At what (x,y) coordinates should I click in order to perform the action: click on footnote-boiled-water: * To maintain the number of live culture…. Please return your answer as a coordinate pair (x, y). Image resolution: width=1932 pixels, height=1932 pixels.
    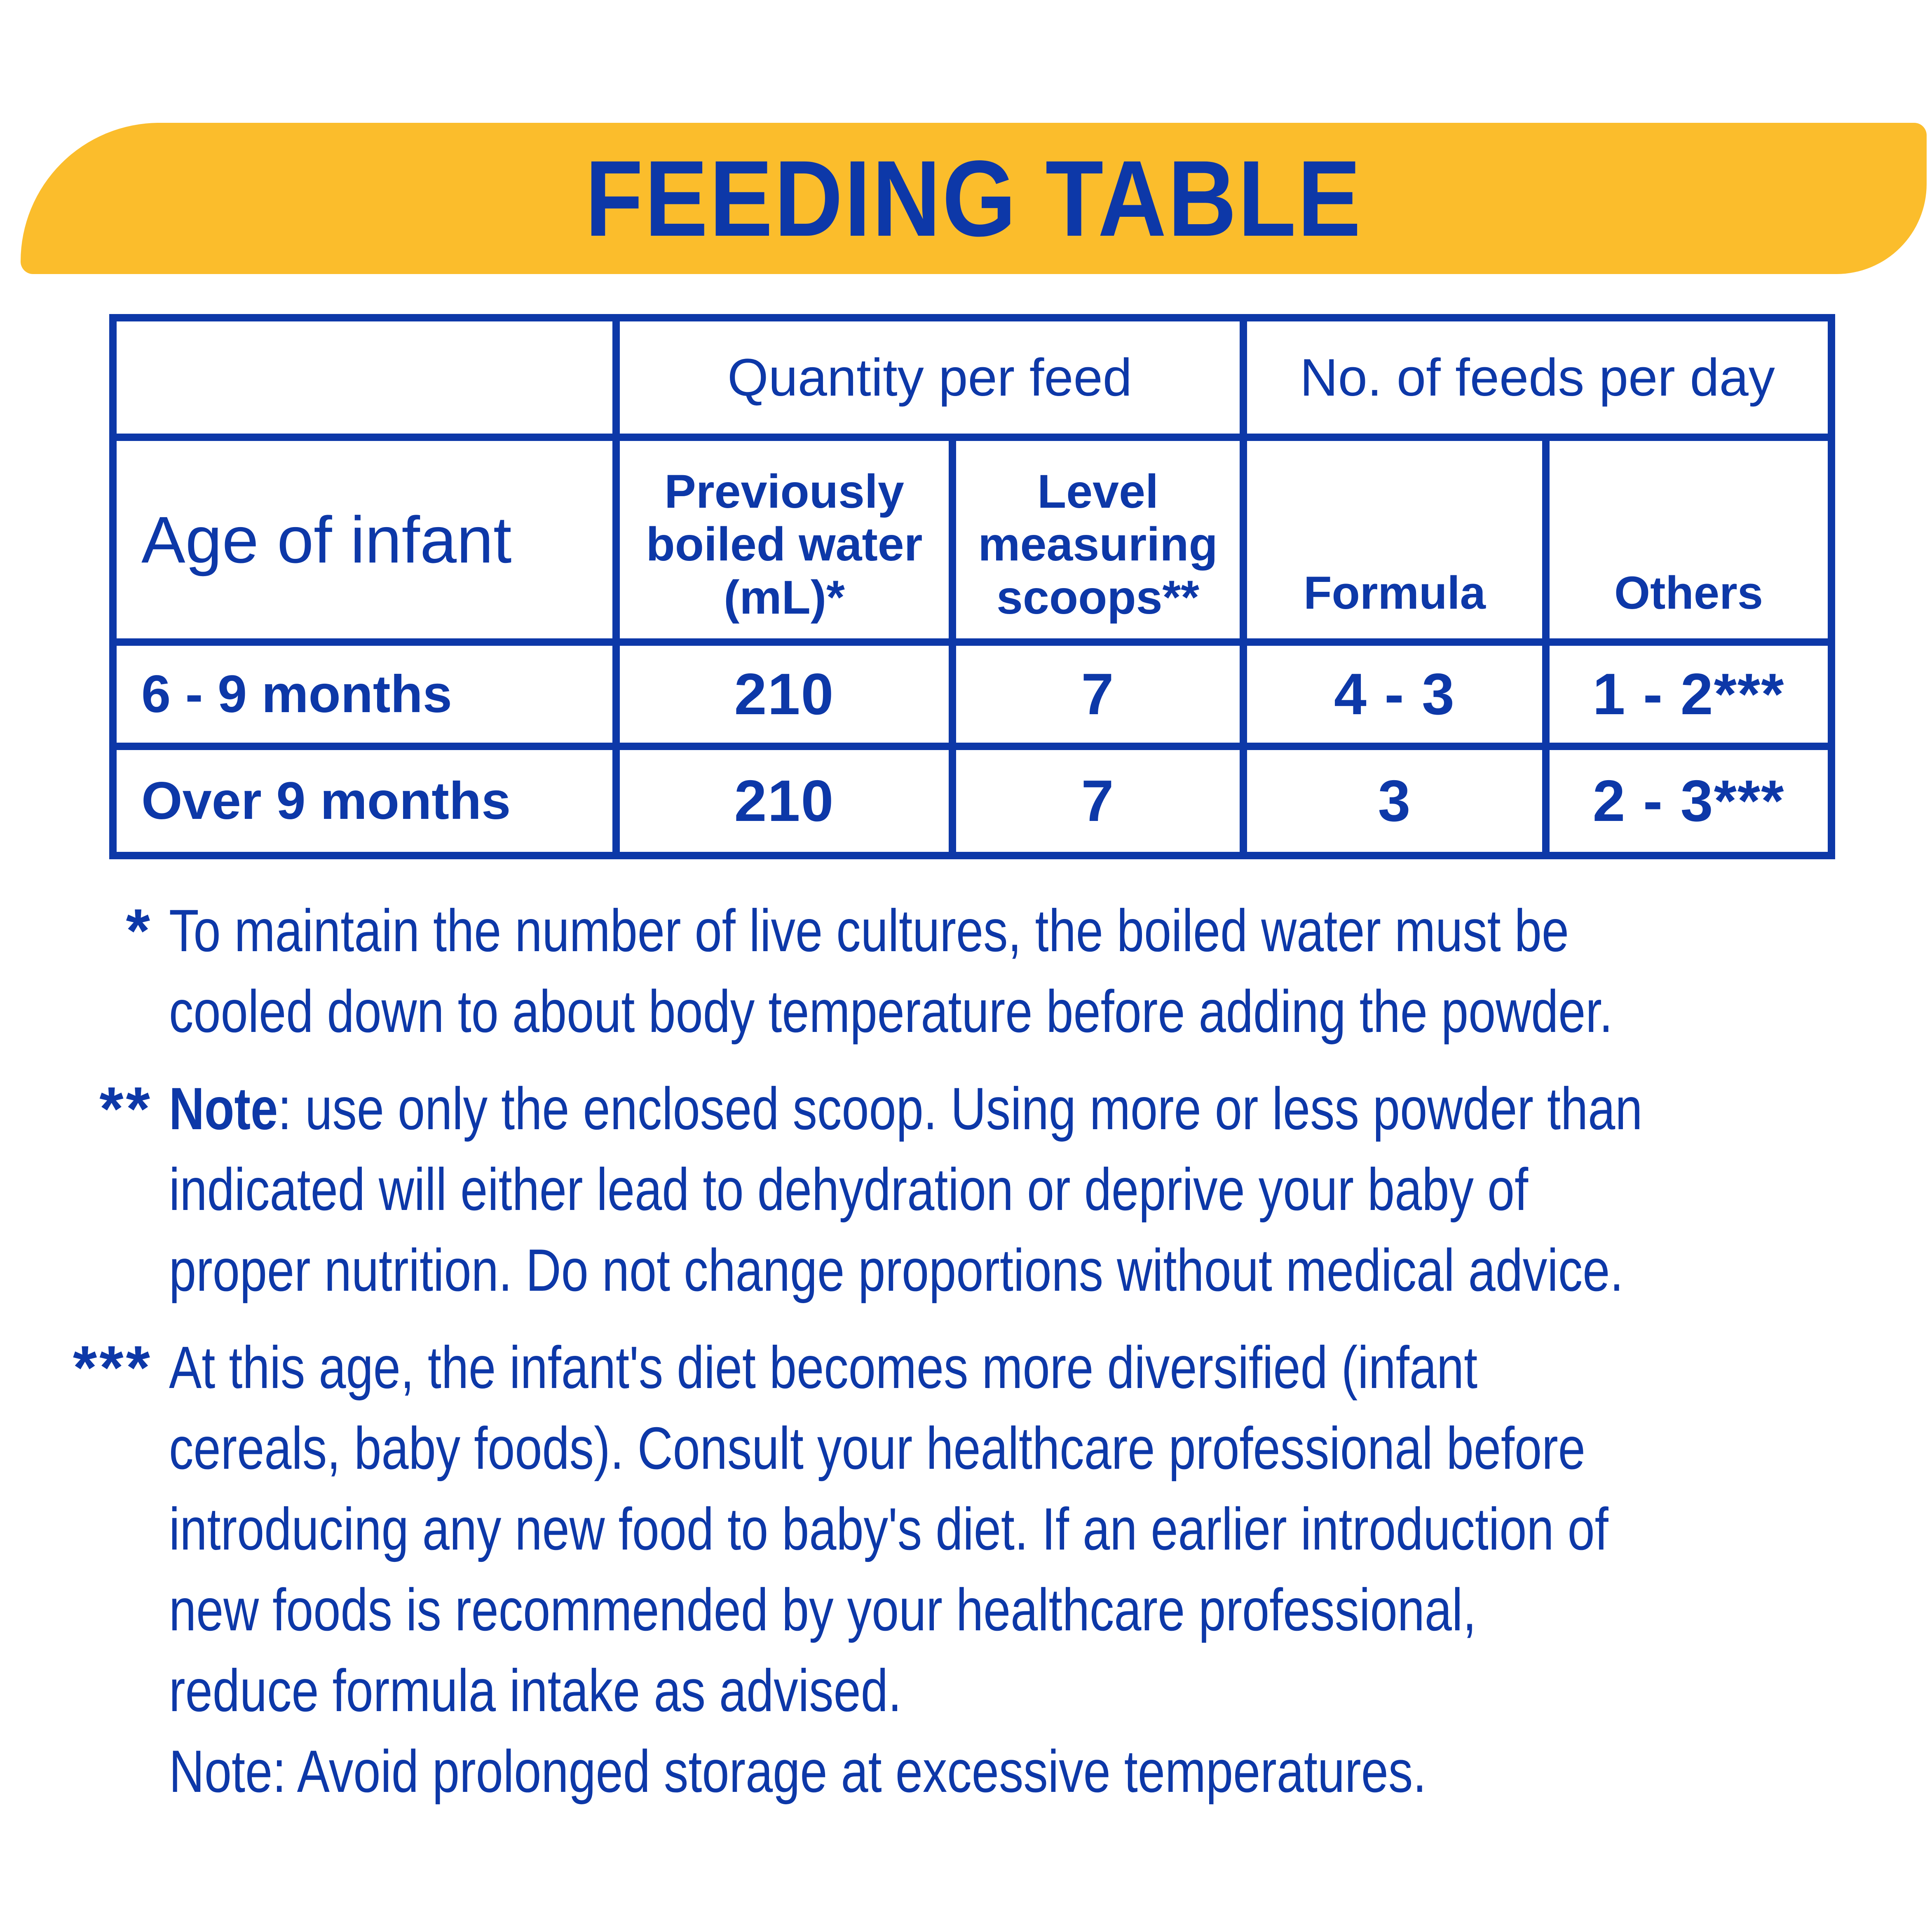
    Looking at the image, I should click on (968, 971).